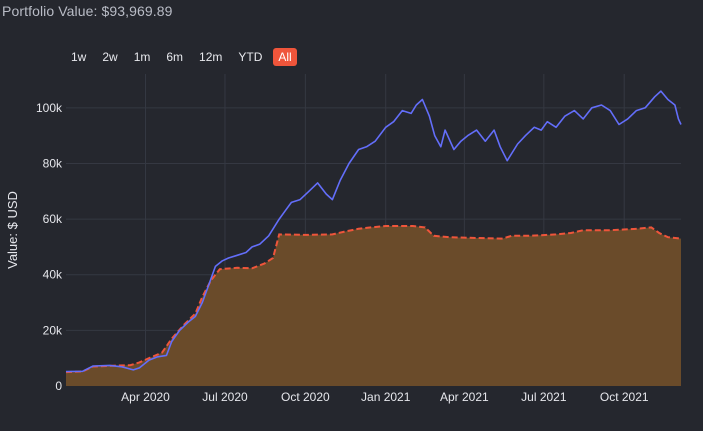 This screenshot has width=703, height=431. Describe the element at coordinates (53, 163) in the screenshot. I see `y-tick-label: 80k` at that location.